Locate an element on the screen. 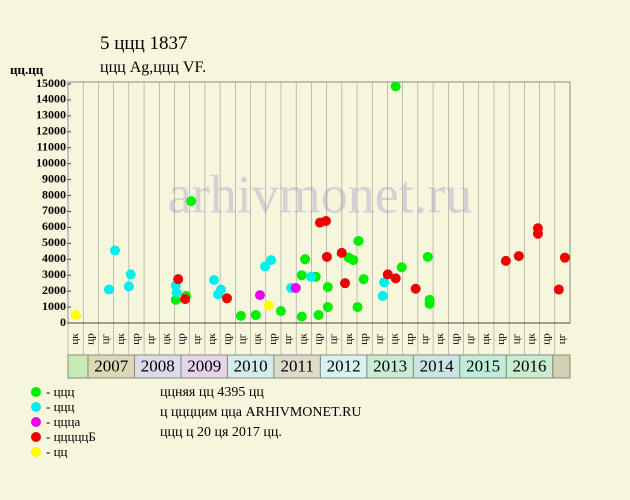 This screenshot has height=500, width=630. y-tick-label: 8000 is located at coordinates (54, 194).